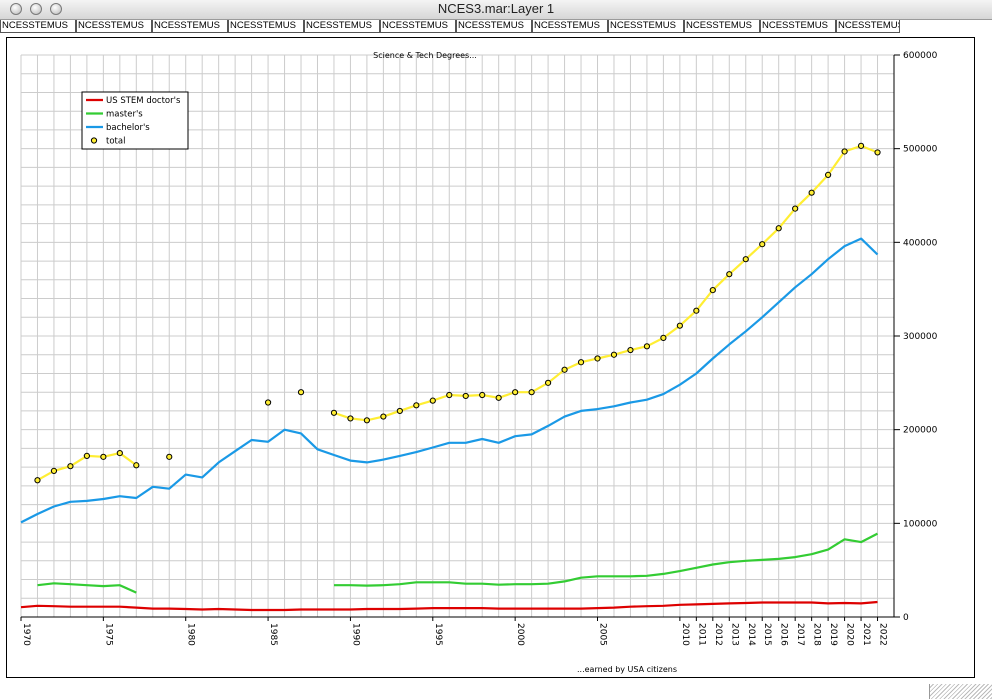  What do you see at coordinates (128, 128) in the screenshot?
I see `legend-label: bachelor's` at bounding box center [128, 128].